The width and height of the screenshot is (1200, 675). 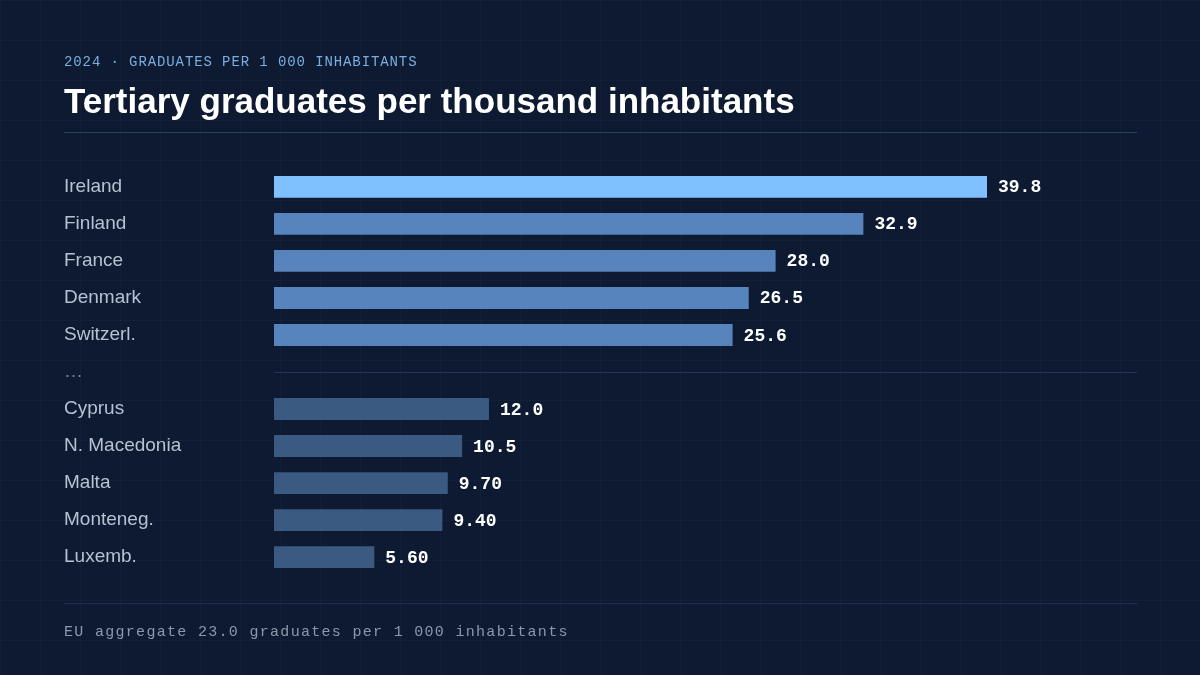 What do you see at coordinates (1020, 187) in the screenshot?
I see `data-label: 39.8` at bounding box center [1020, 187].